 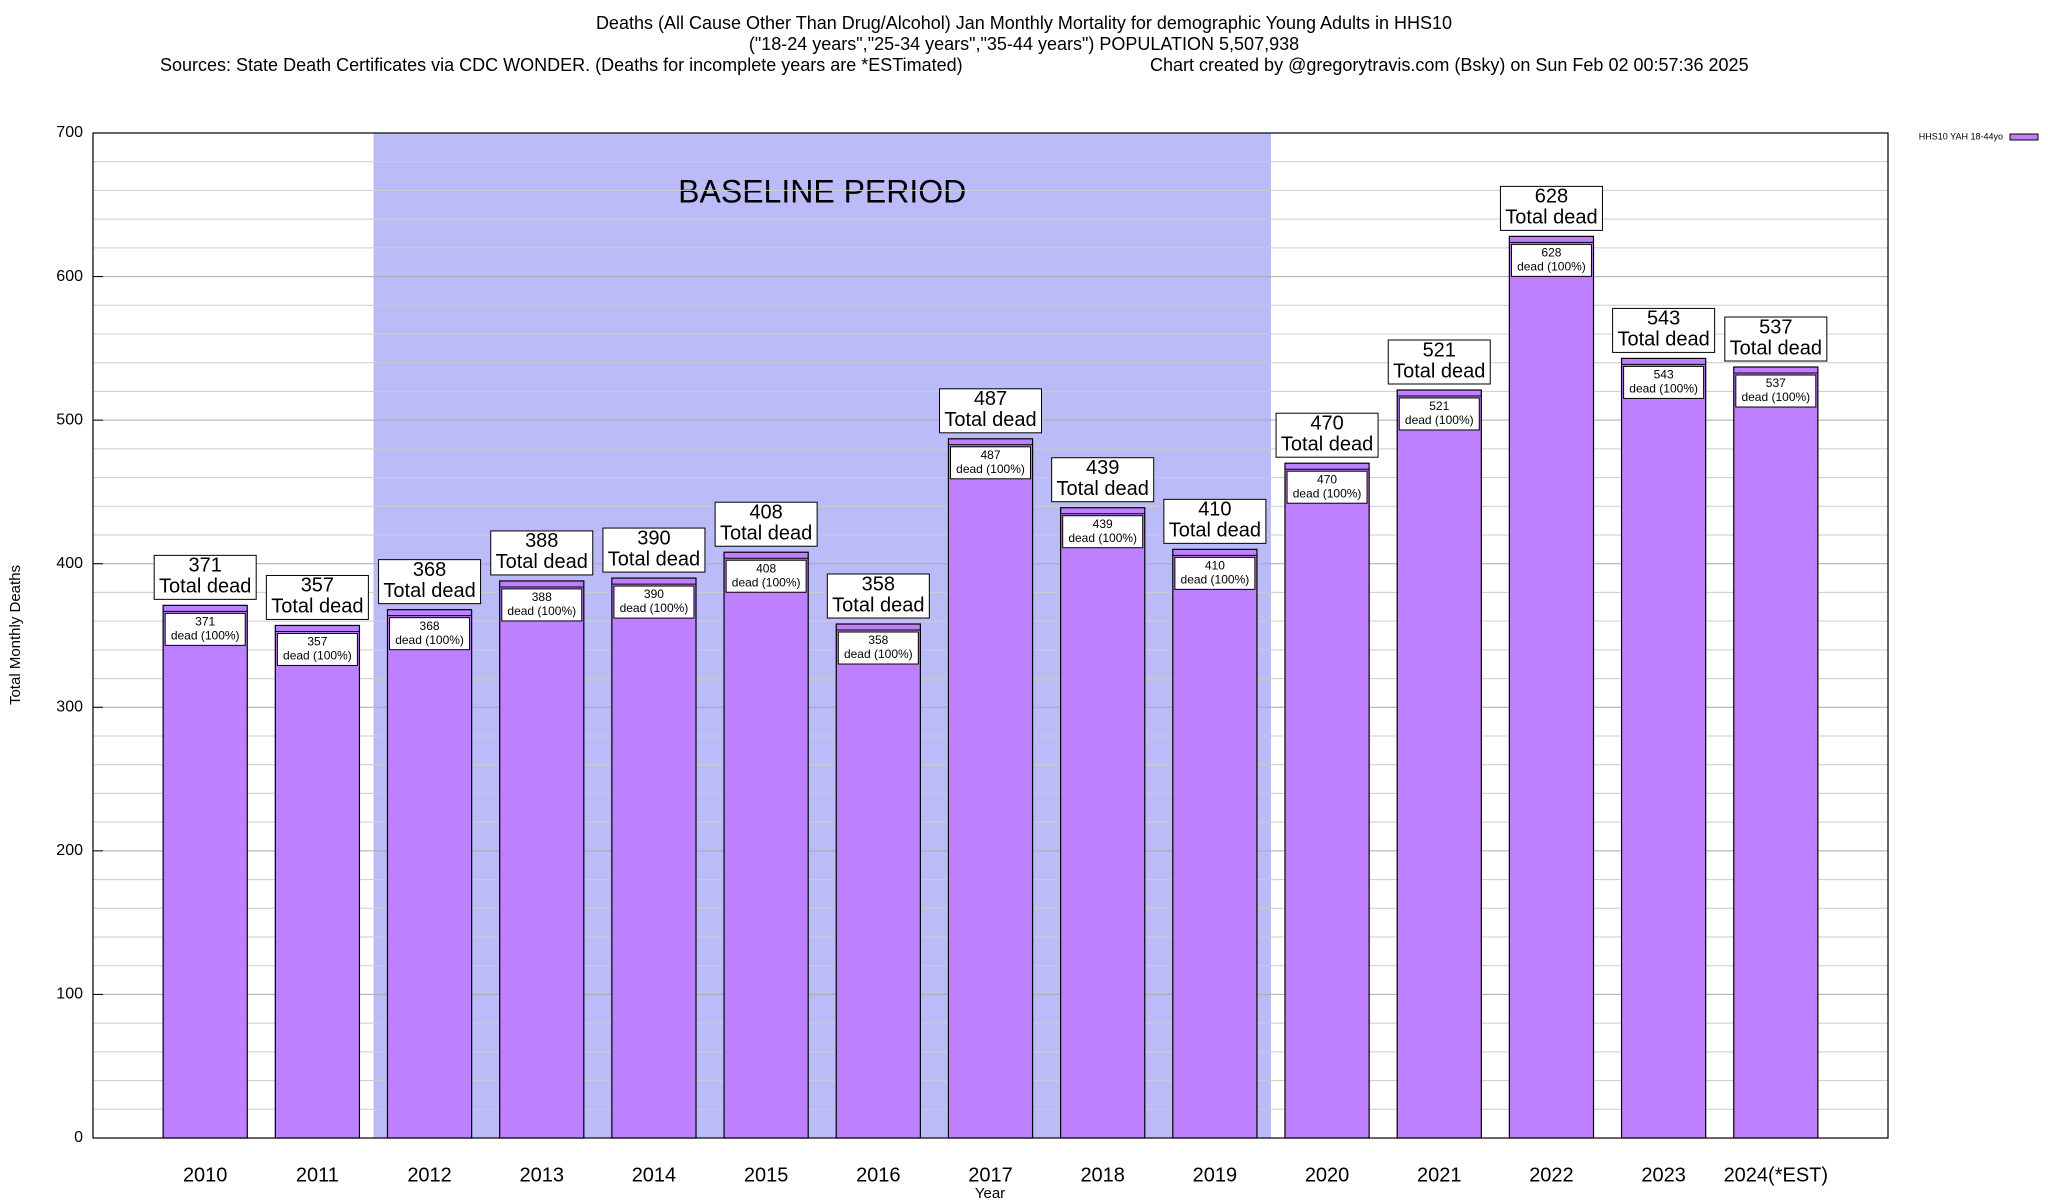 What do you see at coordinates (1326, 423) in the screenshot?
I see `total-value-label: 470` at bounding box center [1326, 423].